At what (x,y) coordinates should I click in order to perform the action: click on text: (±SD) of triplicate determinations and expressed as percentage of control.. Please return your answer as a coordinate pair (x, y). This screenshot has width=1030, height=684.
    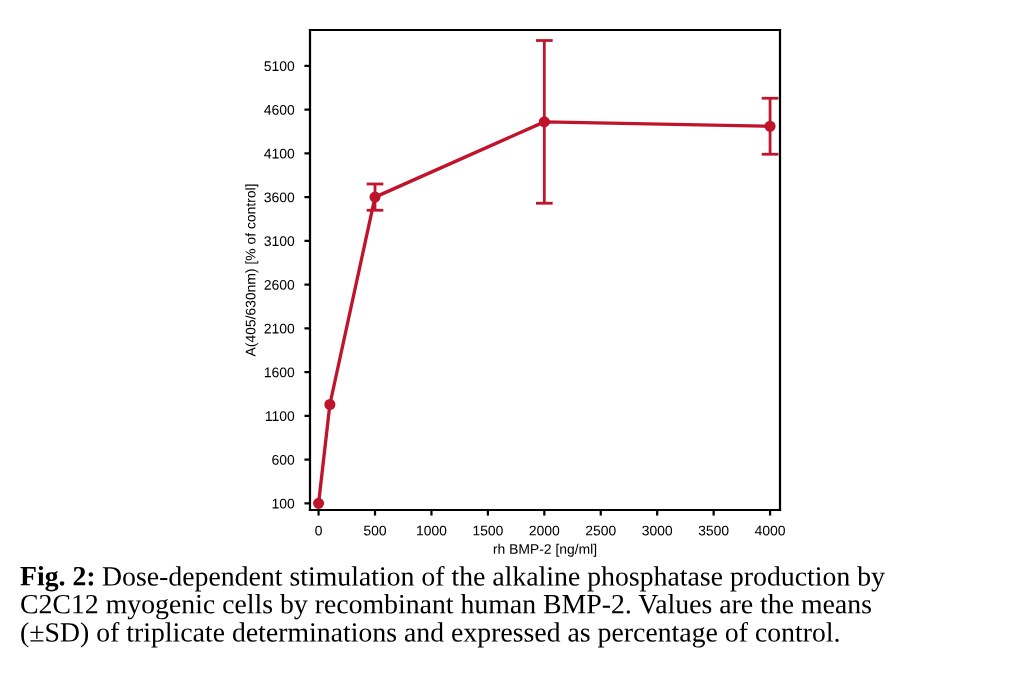
    Looking at the image, I should click on (430, 635).